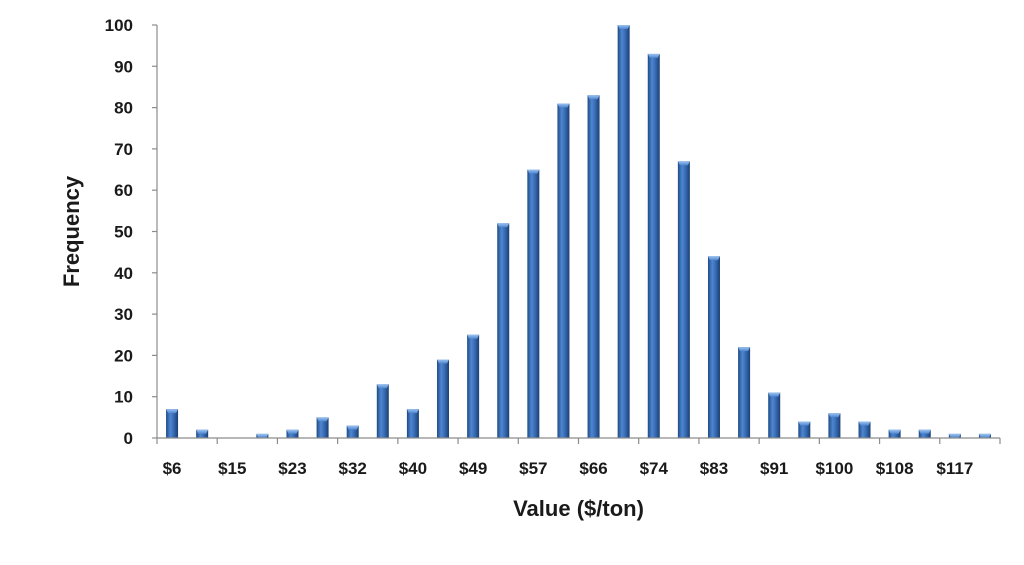 The height and width of the screenshot is (565, 1024). What do you see at coordinates (123, 397) in the screenshot?
I see `y-tick-label: 10` at bounding box center [123, 397].